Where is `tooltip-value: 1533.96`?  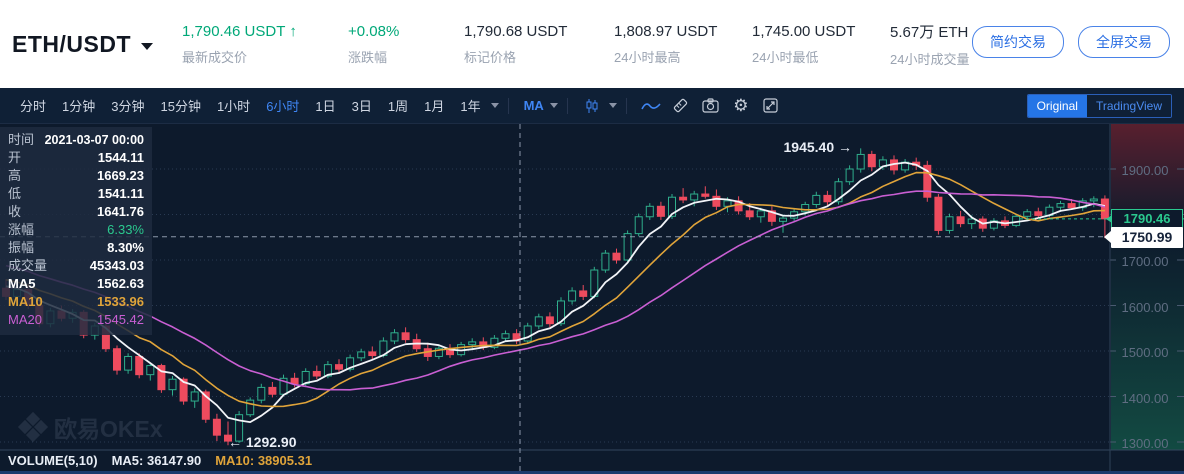 tooltip-value: 1533.96 is located at coordinates (120, 301).